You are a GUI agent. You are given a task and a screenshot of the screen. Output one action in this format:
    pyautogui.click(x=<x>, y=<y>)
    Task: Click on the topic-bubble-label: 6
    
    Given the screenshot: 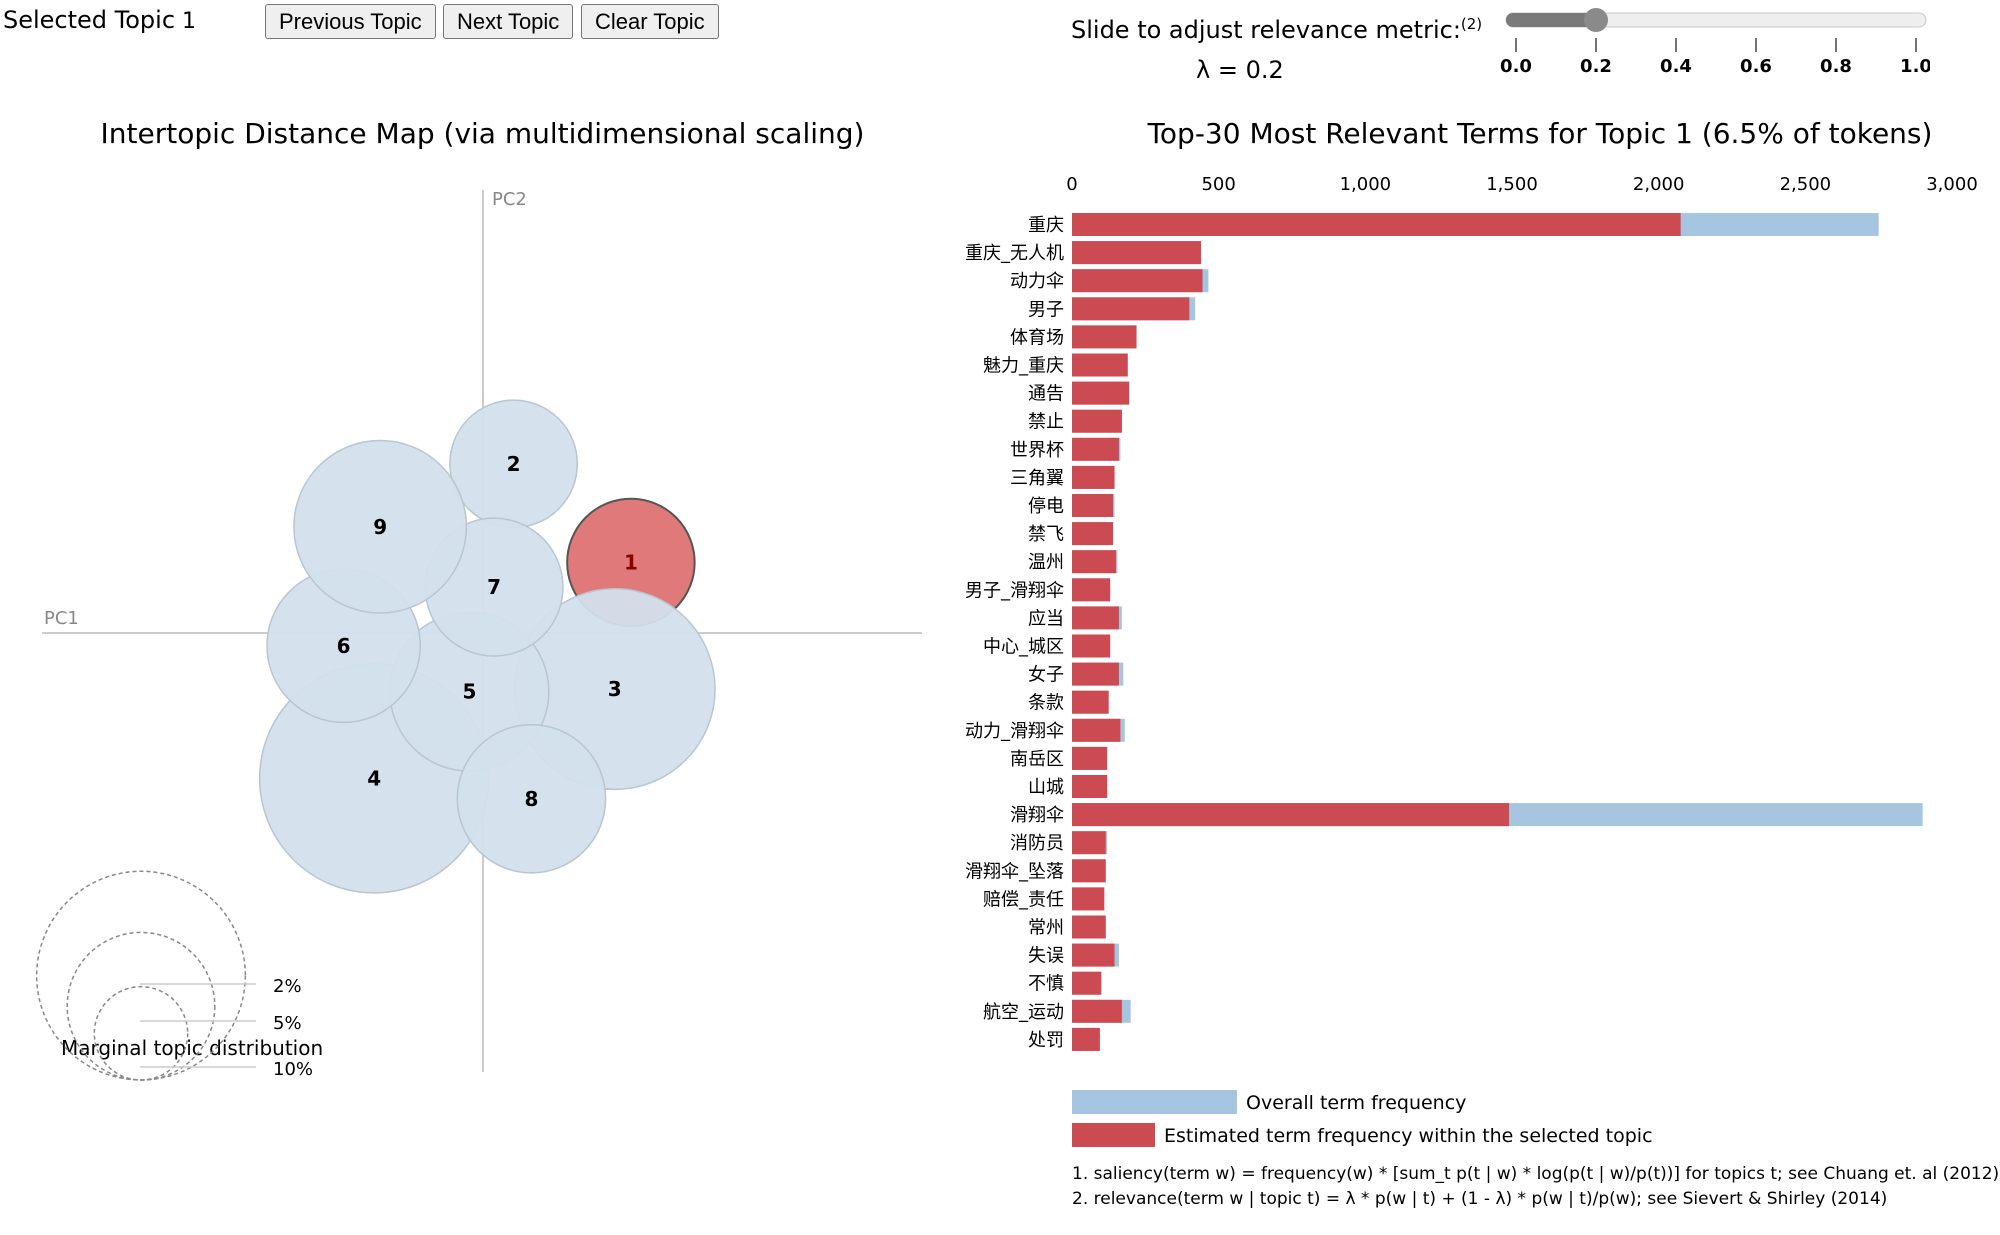 What is the action you would take?
    pyautogui.click(x=344, y=646)
    